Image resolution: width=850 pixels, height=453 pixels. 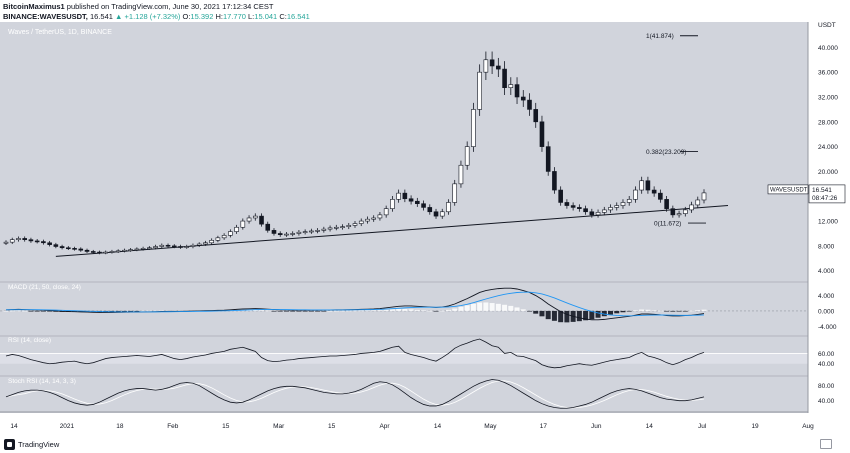 What do you see at coordinates (34, 6) in the screenshot?
I see `author-name: BitcoinMaximus1` at bounding box center [34, 6].